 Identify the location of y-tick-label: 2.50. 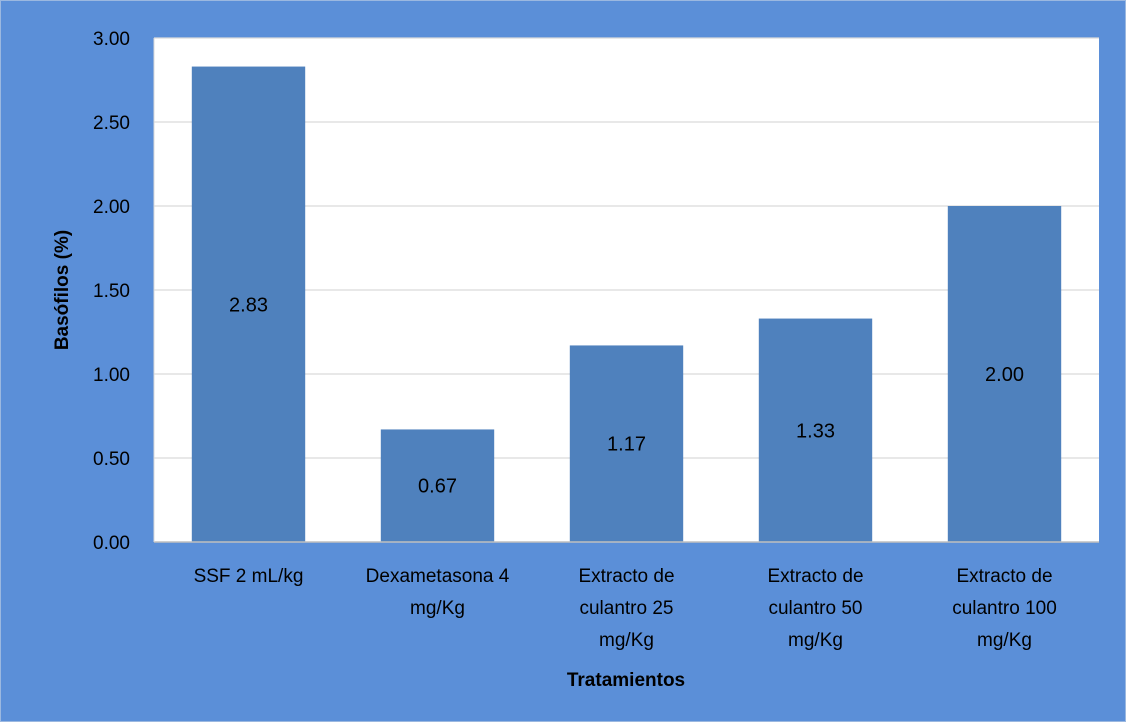
(111, 123).